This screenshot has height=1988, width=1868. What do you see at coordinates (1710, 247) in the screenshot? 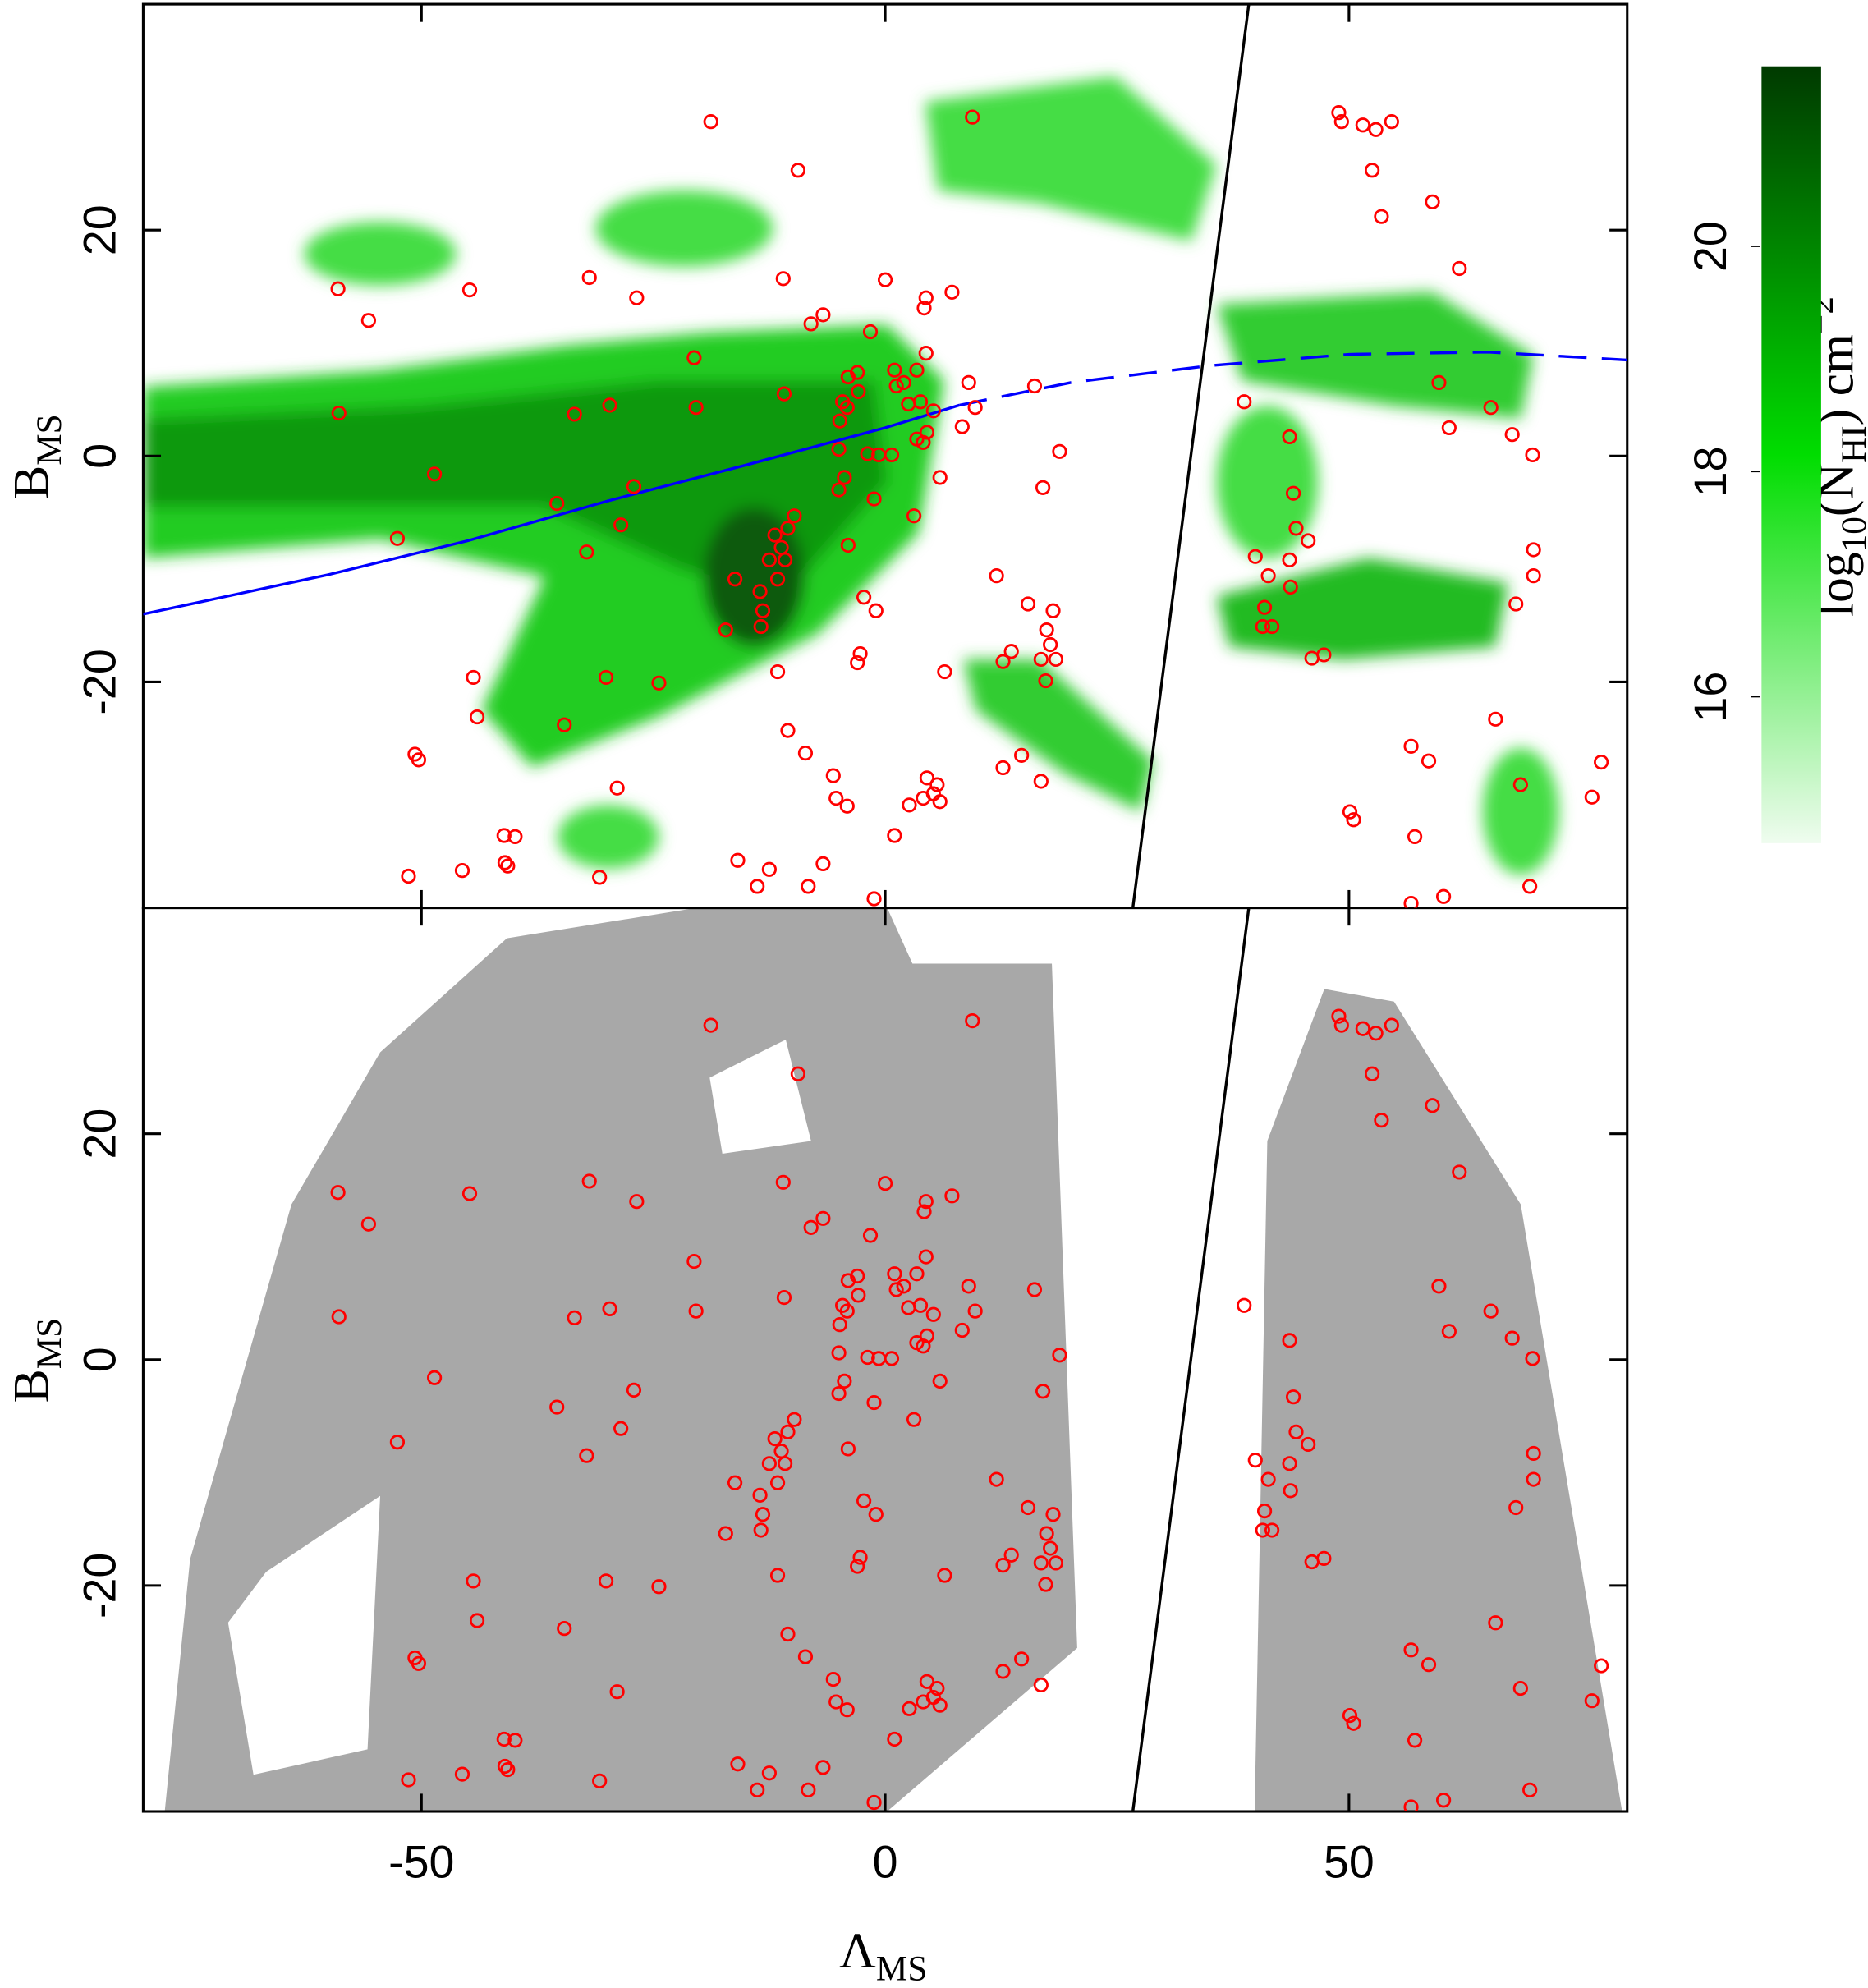
I see `colorbar-tick-label: 20` at bounding box center [1710, 247].